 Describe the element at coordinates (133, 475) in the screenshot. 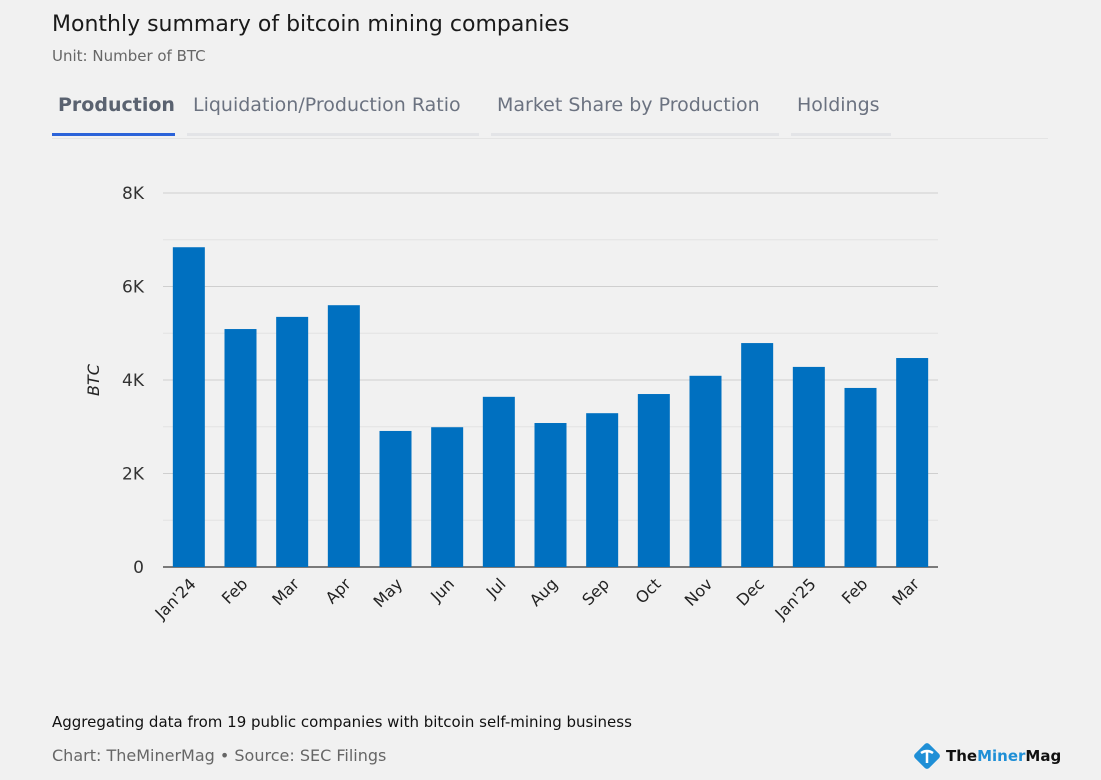

I see `y-tick-label: 2K` at that location.